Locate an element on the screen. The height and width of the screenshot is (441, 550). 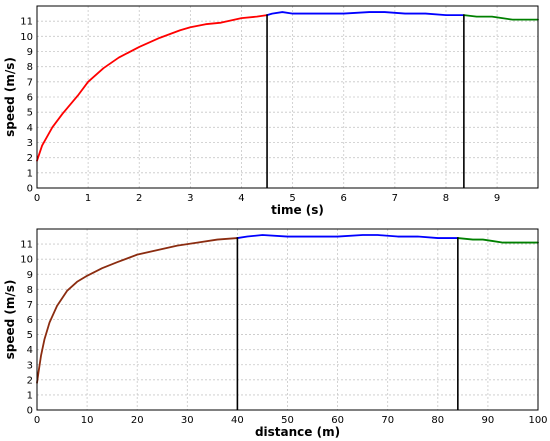
x-tick-label: 10 is located at coordinates (87, 420).